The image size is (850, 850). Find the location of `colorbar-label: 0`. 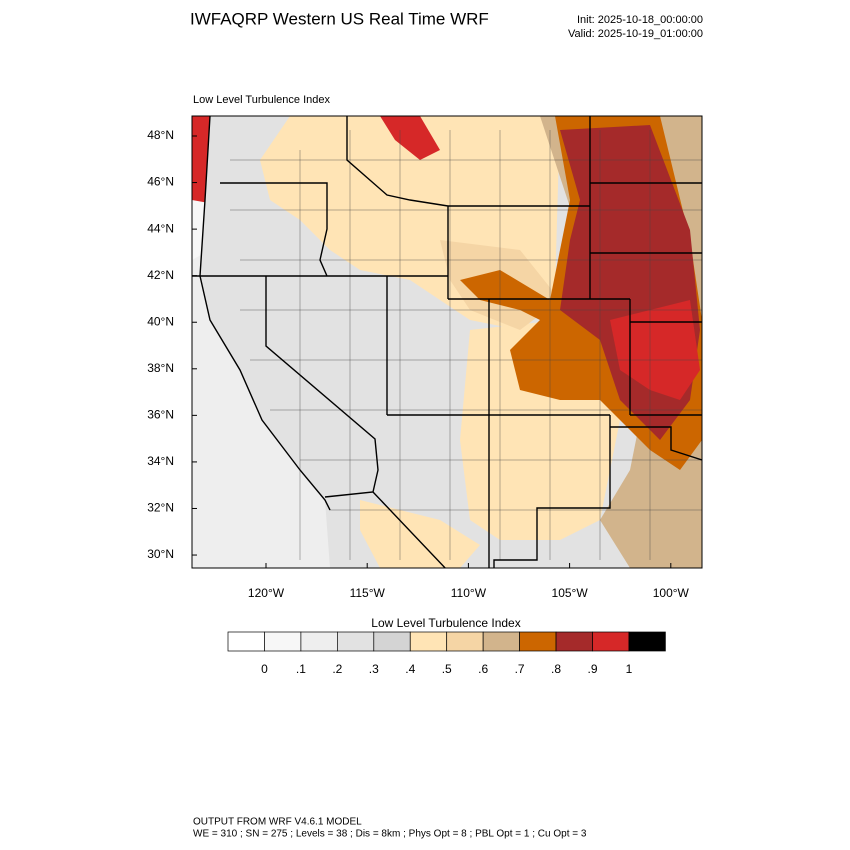

colorbar-label: 0 is located at coordinates (264, 669).